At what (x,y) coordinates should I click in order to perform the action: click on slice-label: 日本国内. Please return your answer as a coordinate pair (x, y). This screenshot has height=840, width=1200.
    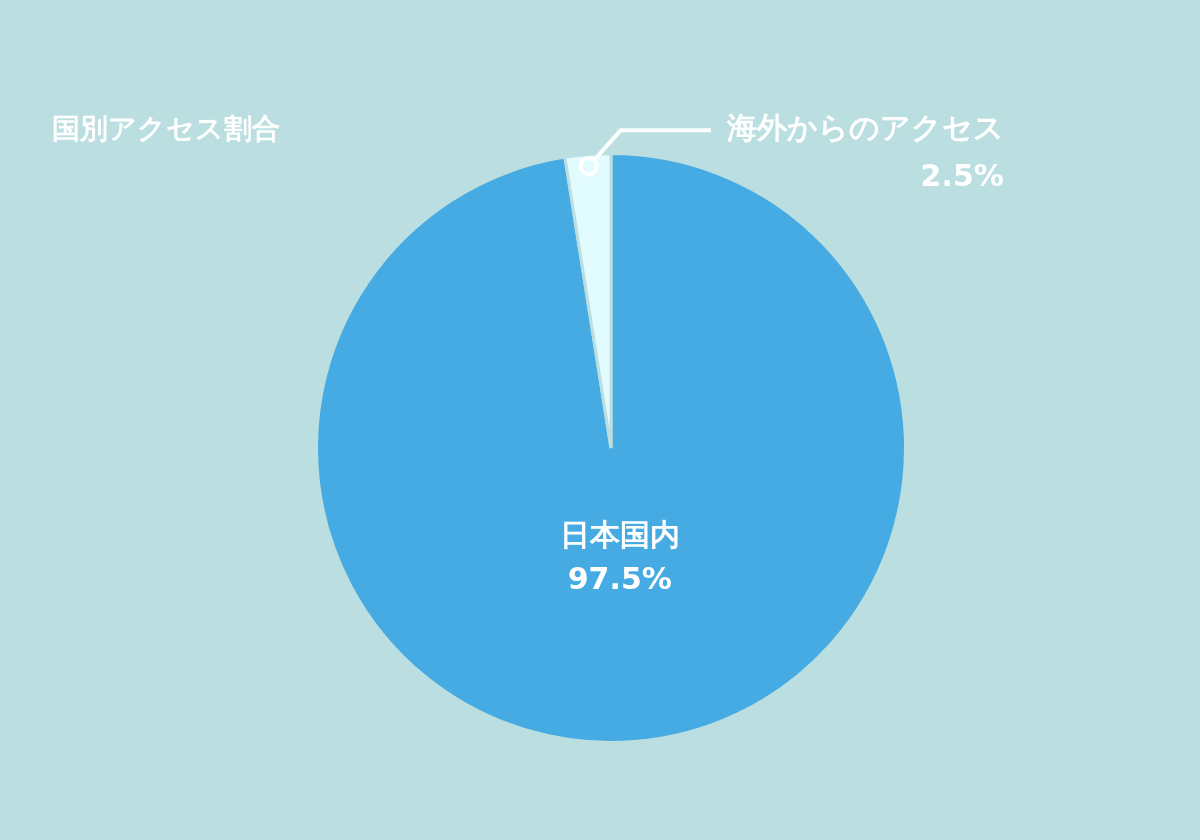
    Looking at the image, I should click on (619, 535).